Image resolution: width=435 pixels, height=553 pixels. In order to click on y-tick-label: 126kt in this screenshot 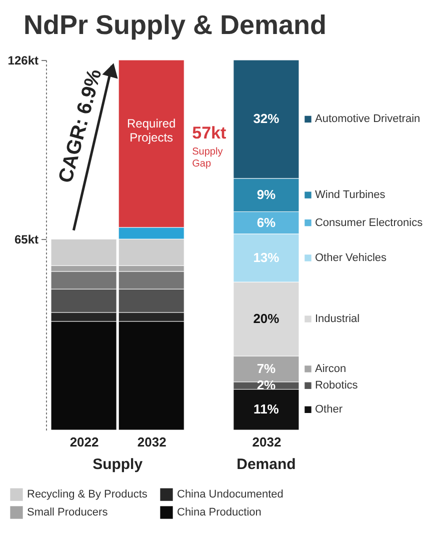, I will do `click(23, 61)`.